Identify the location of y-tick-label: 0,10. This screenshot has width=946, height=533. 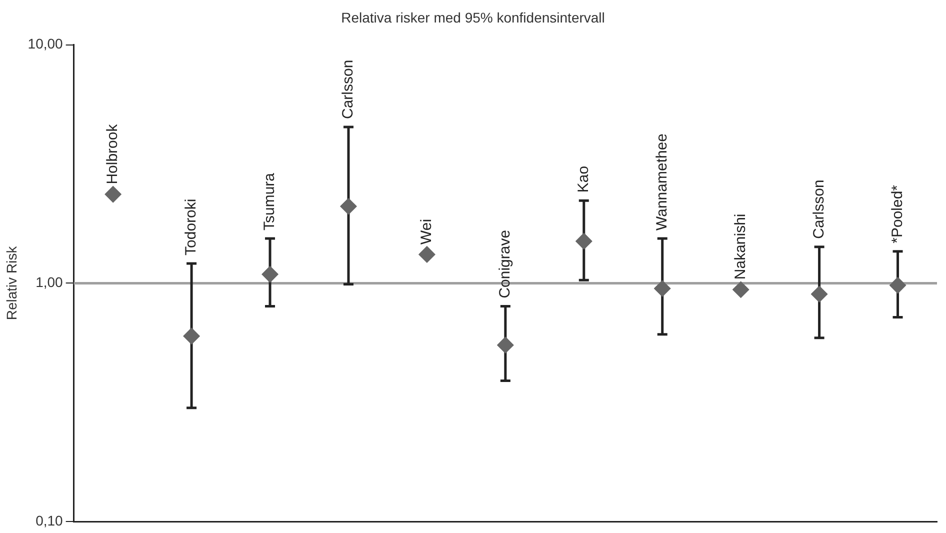
(50, 520).